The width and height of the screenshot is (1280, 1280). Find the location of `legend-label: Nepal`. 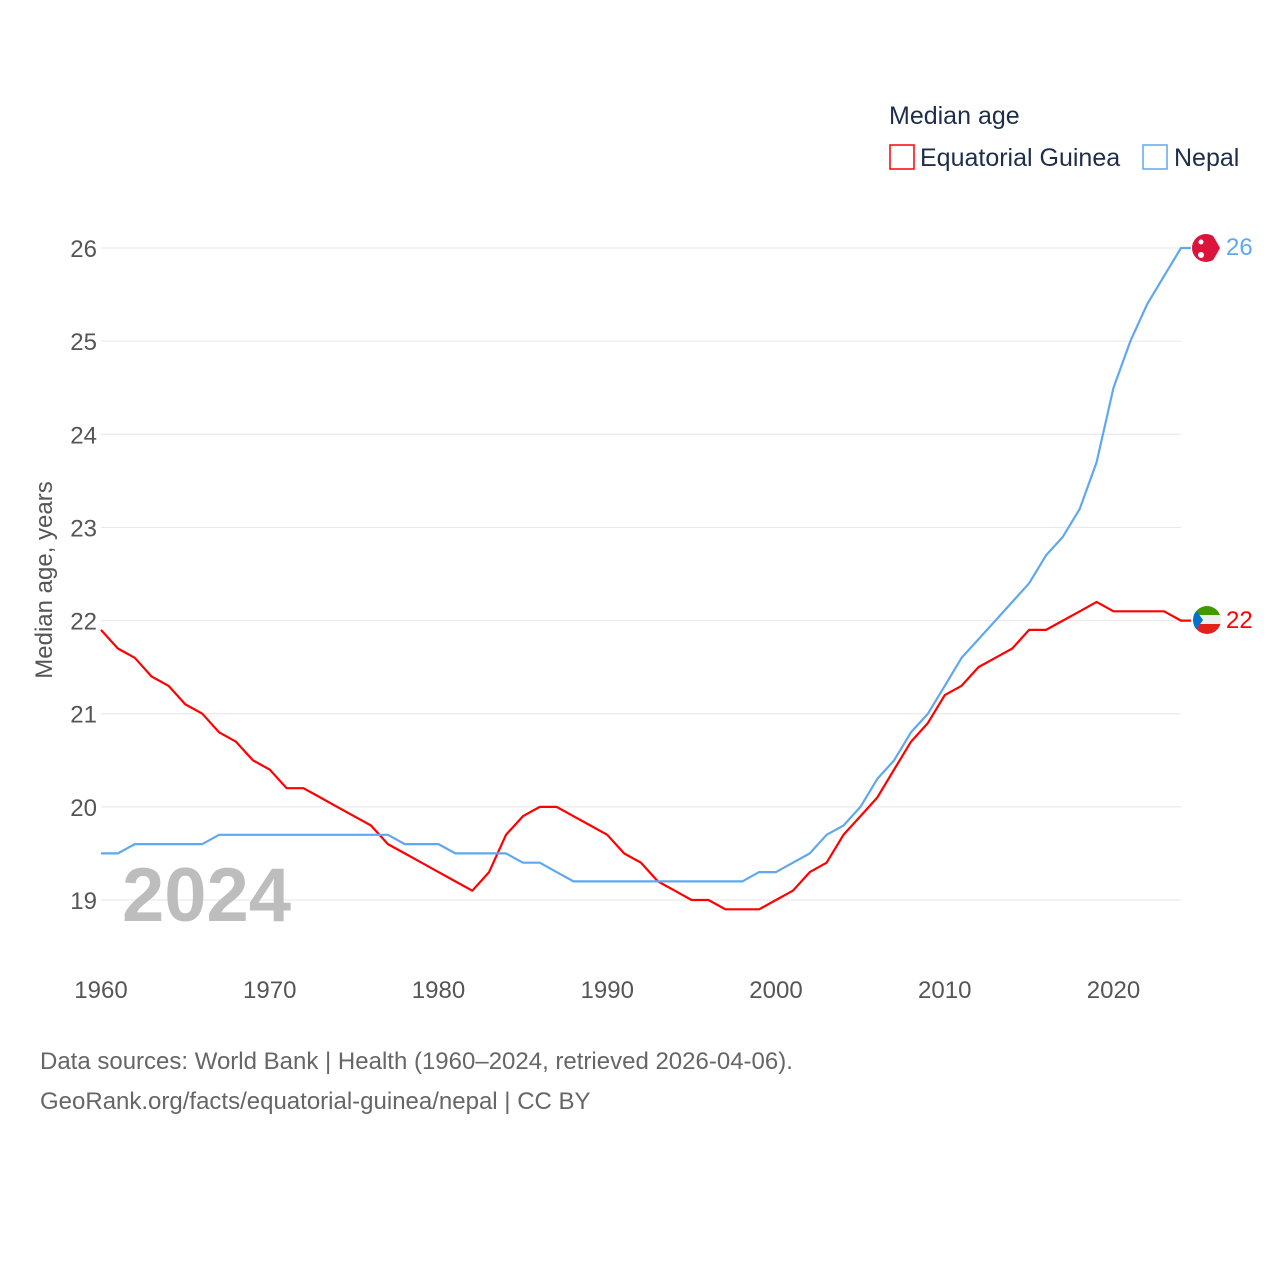

legend-label: Nepal is located at coordinates (1206, 158).